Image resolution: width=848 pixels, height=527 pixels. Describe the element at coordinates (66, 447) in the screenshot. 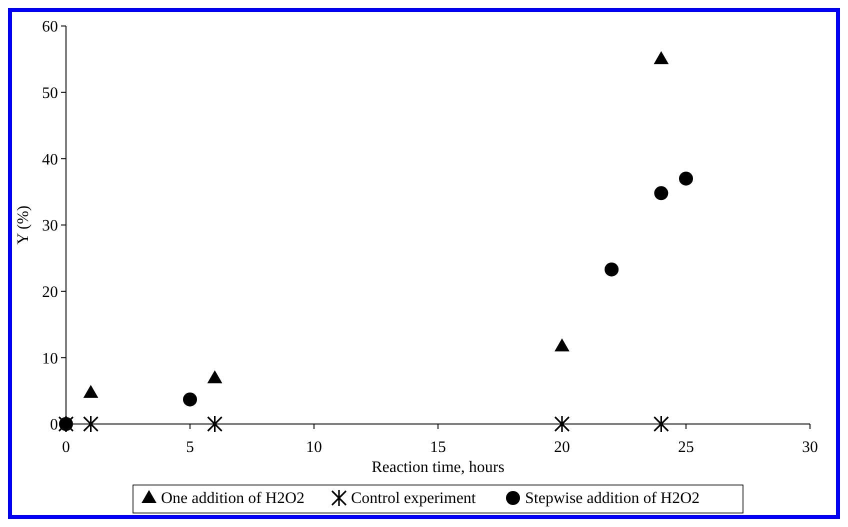

I see `x-tick-label: 0` at that location.